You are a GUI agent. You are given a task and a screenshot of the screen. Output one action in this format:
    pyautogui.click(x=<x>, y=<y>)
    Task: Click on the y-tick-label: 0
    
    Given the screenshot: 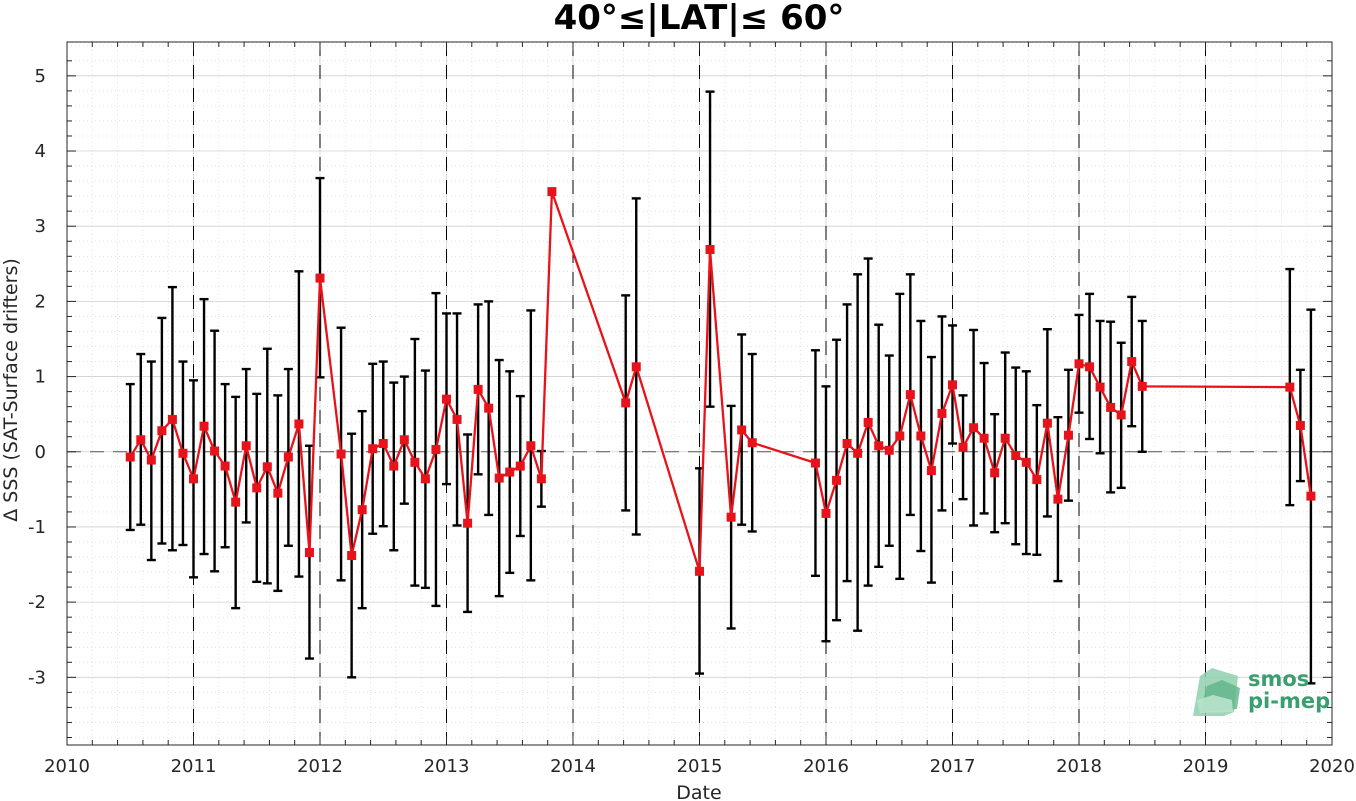 What is the action you would take?
    pyautogui.click(x=40, y=452)
    